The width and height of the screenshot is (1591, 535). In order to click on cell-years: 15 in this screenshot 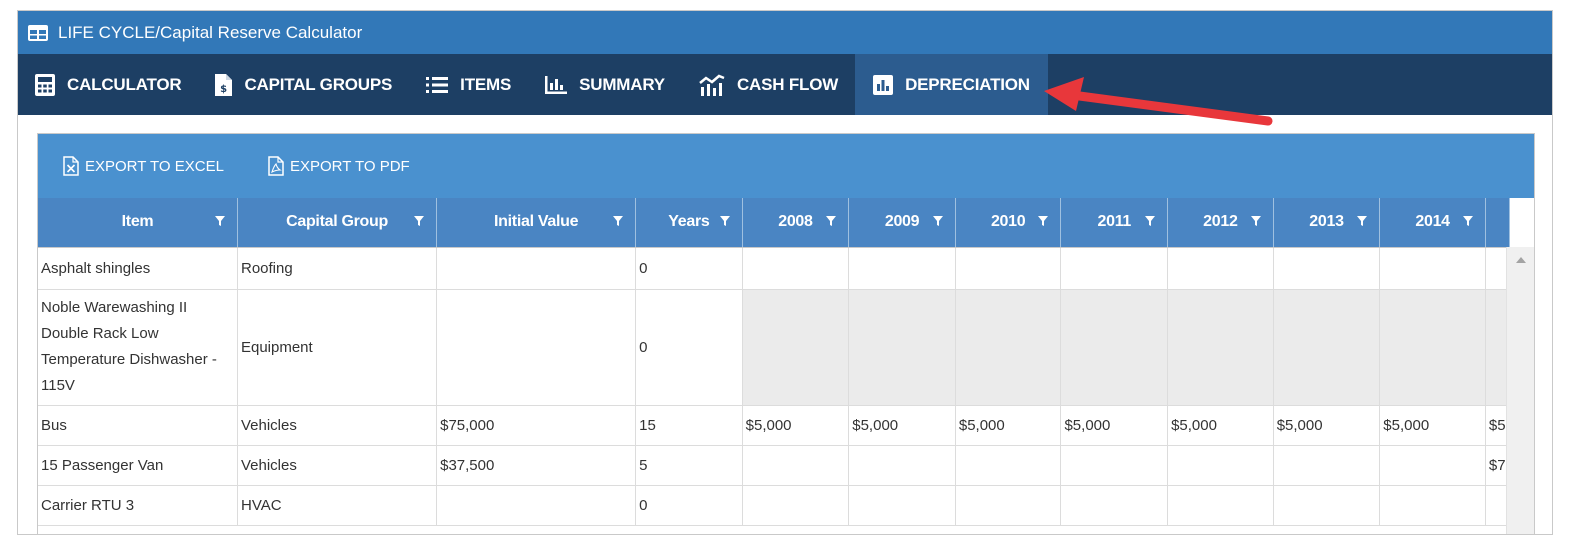, I will do `click(689, 425)`.